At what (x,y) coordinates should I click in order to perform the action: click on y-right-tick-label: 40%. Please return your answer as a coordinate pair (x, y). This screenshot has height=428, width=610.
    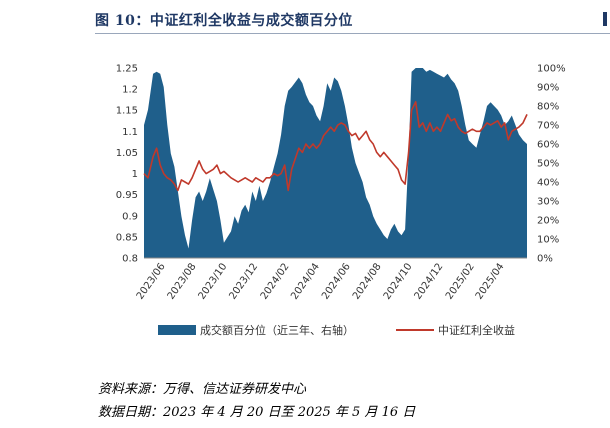
    Looking at the image, I should click on (548, 183).